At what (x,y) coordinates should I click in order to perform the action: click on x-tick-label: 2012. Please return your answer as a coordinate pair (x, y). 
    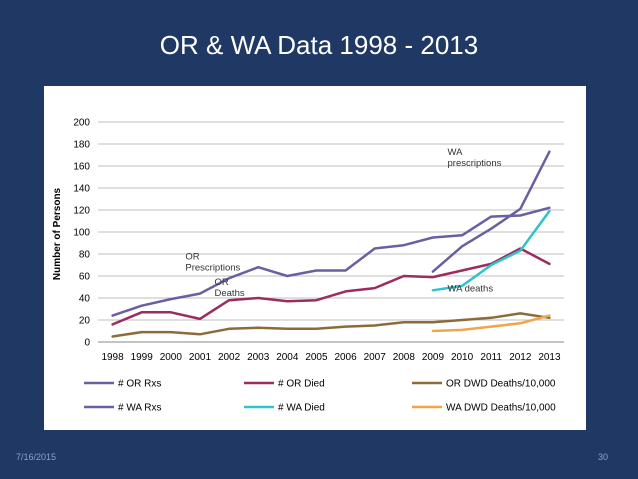
    Looking at the image, I should click on (520, 357).